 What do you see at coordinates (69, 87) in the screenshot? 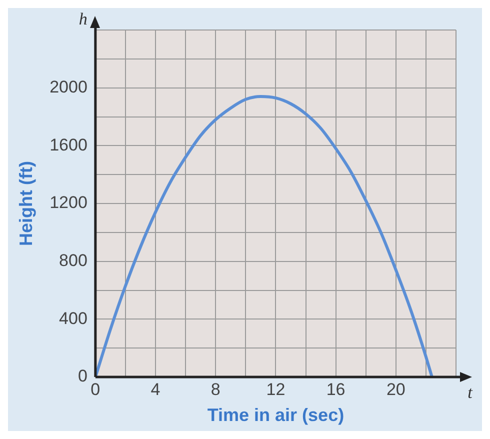
I see `y-tick-label: 2000` at bounding box center [69, 87].